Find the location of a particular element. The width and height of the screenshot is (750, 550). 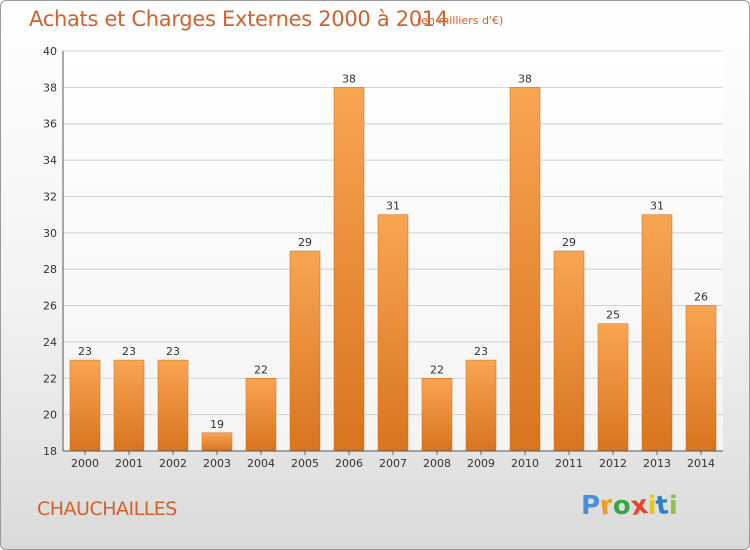

x-tick-label-2004: 2004 is located at coordinates (261, 463).